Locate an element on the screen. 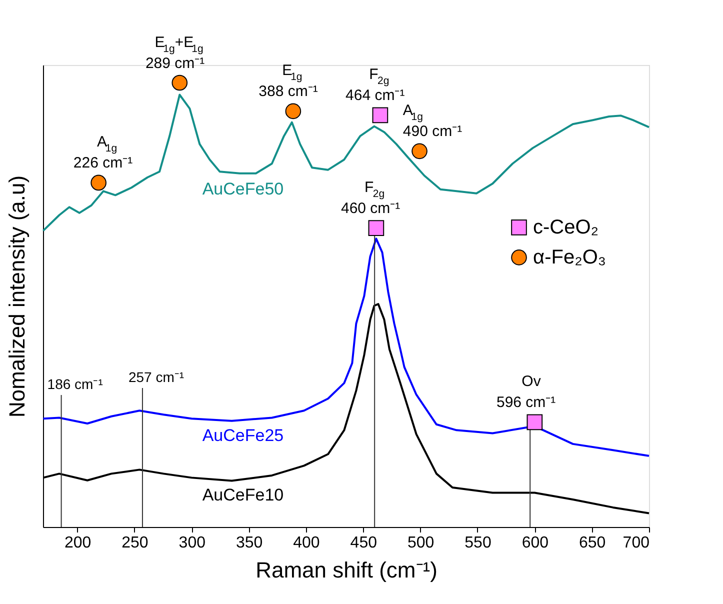  legend-label: α-Fe₂O₃ is located at coordinates (569, 257).